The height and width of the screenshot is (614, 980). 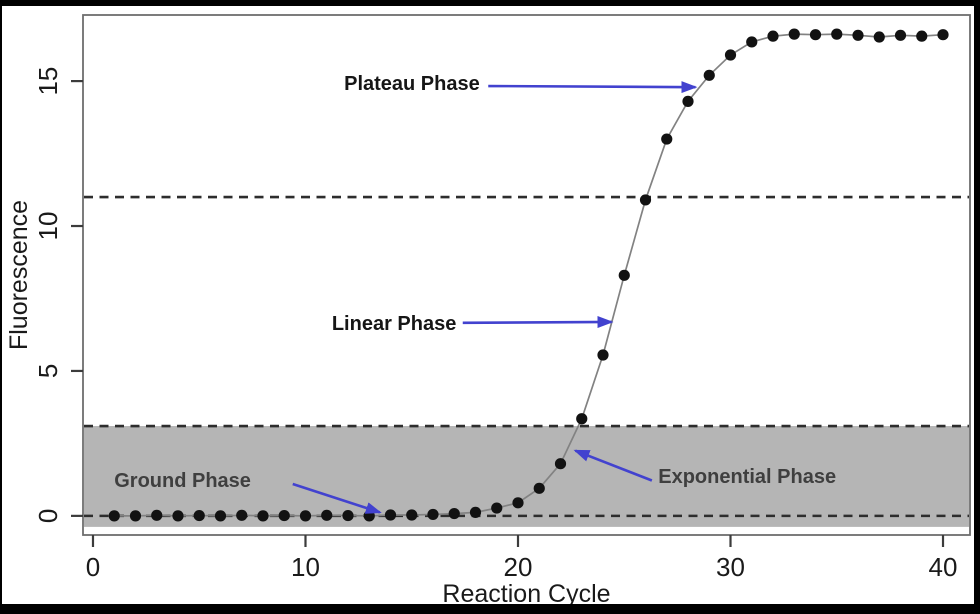 I want to click on frame-bottom, so click(x=490, y=609).